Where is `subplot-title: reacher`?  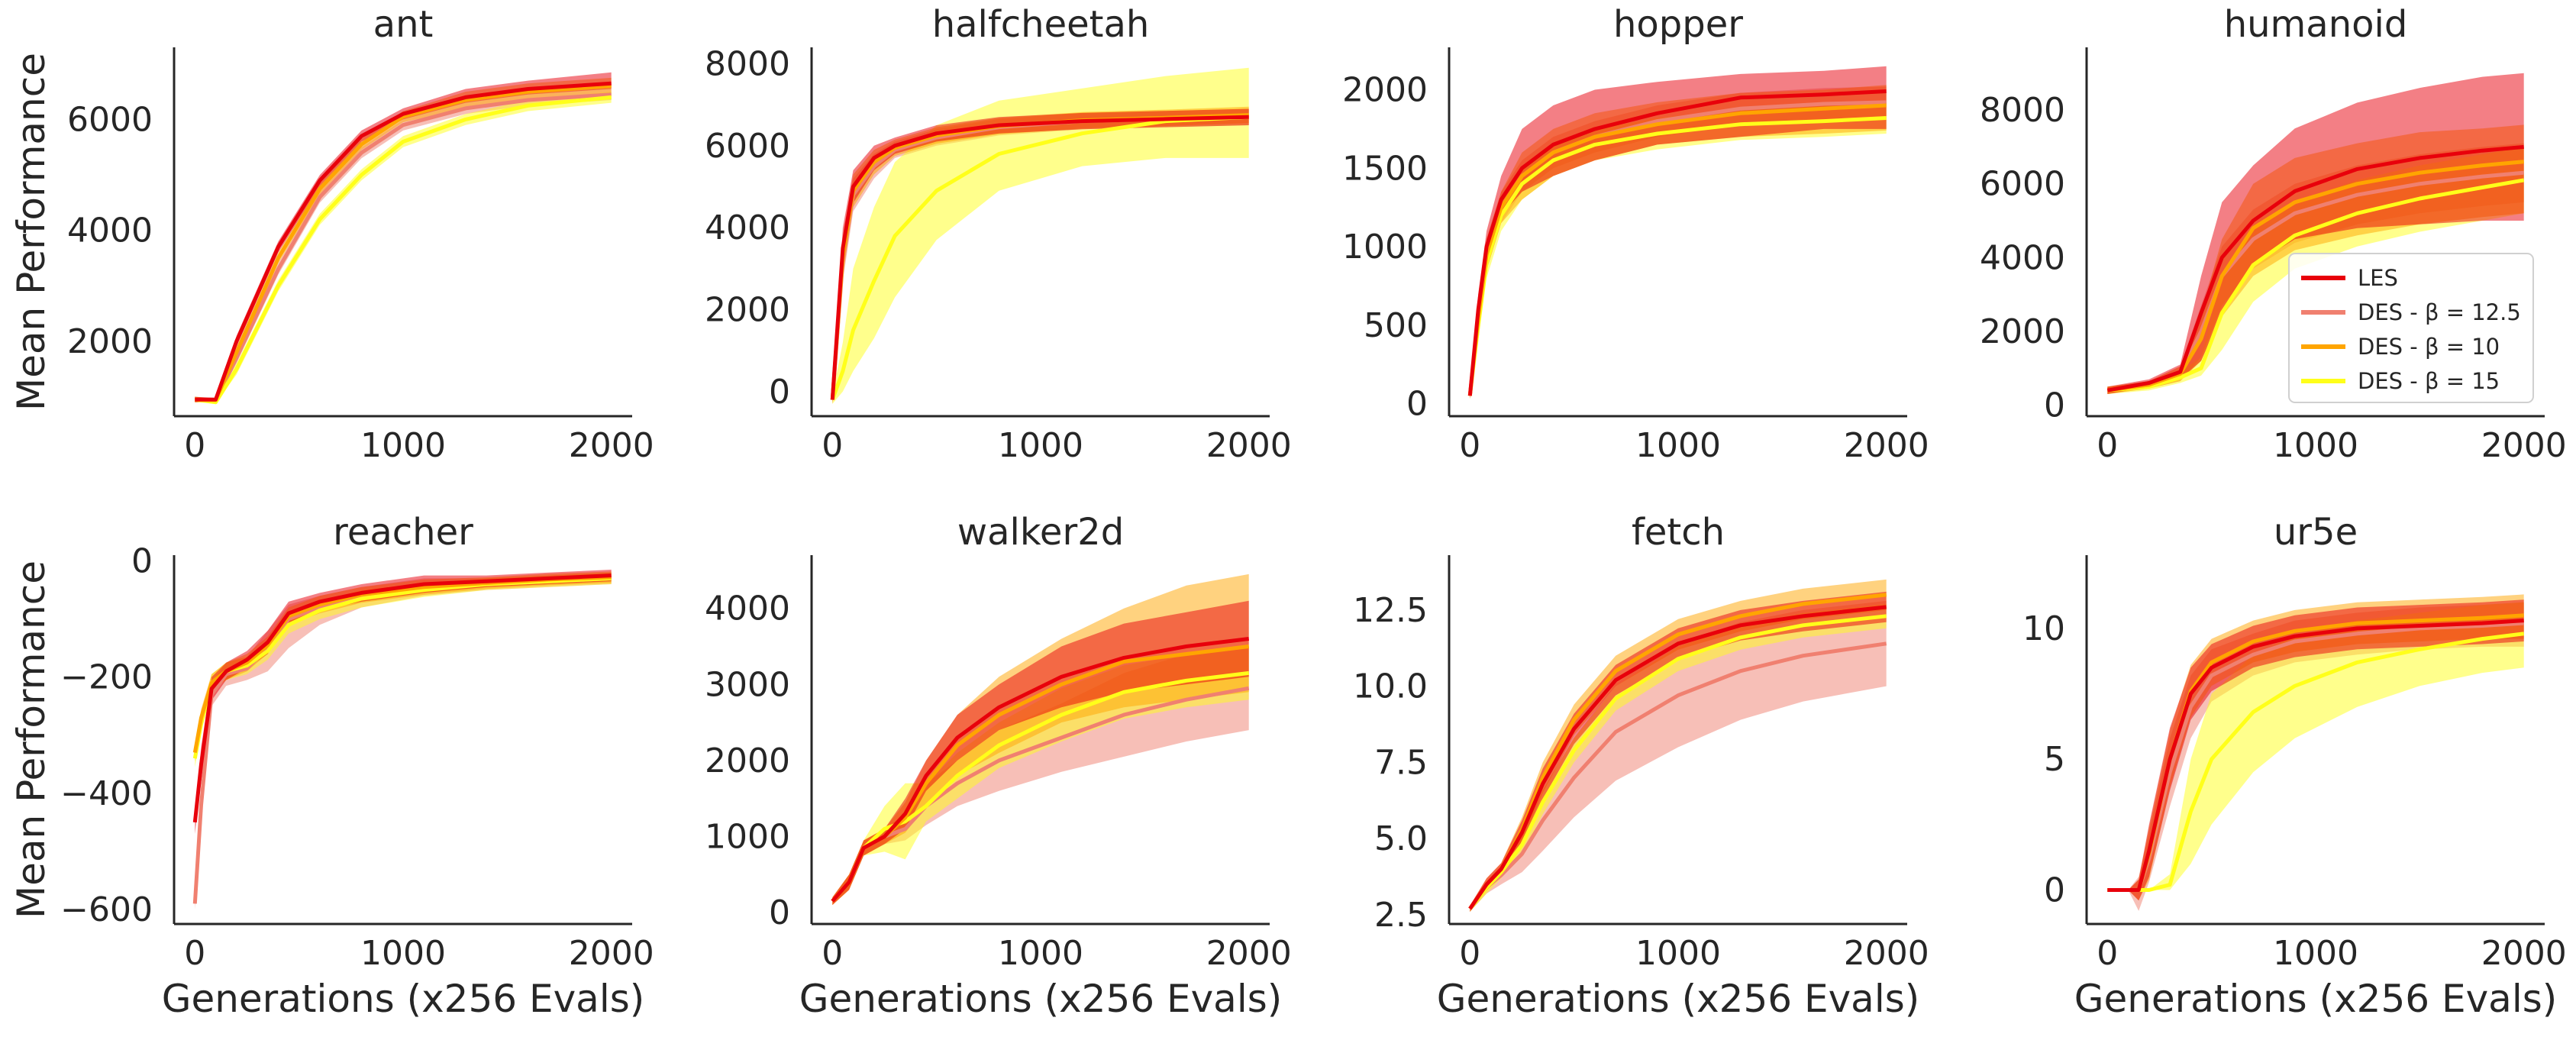 subplot-title: reacher is located at coordinates (403, 532).